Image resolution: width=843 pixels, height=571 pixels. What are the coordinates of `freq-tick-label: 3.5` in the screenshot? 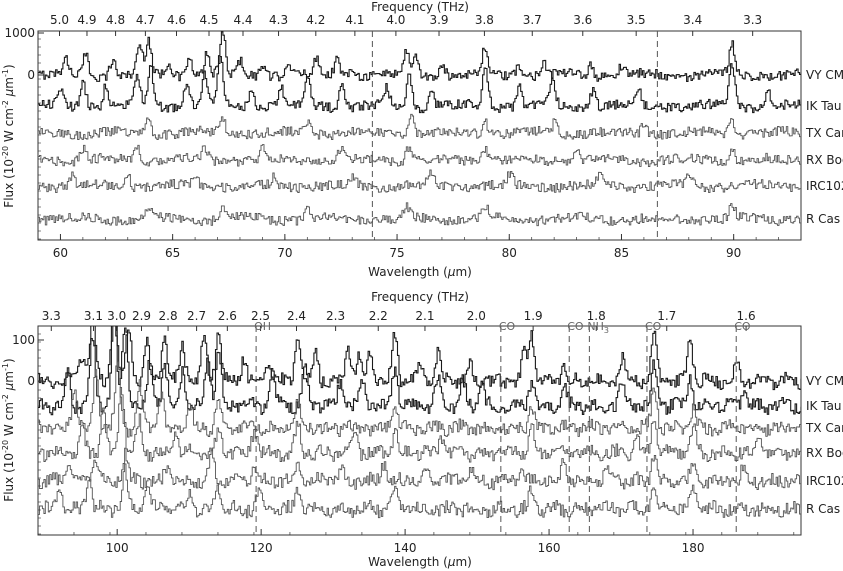 It's located at (636, 20).